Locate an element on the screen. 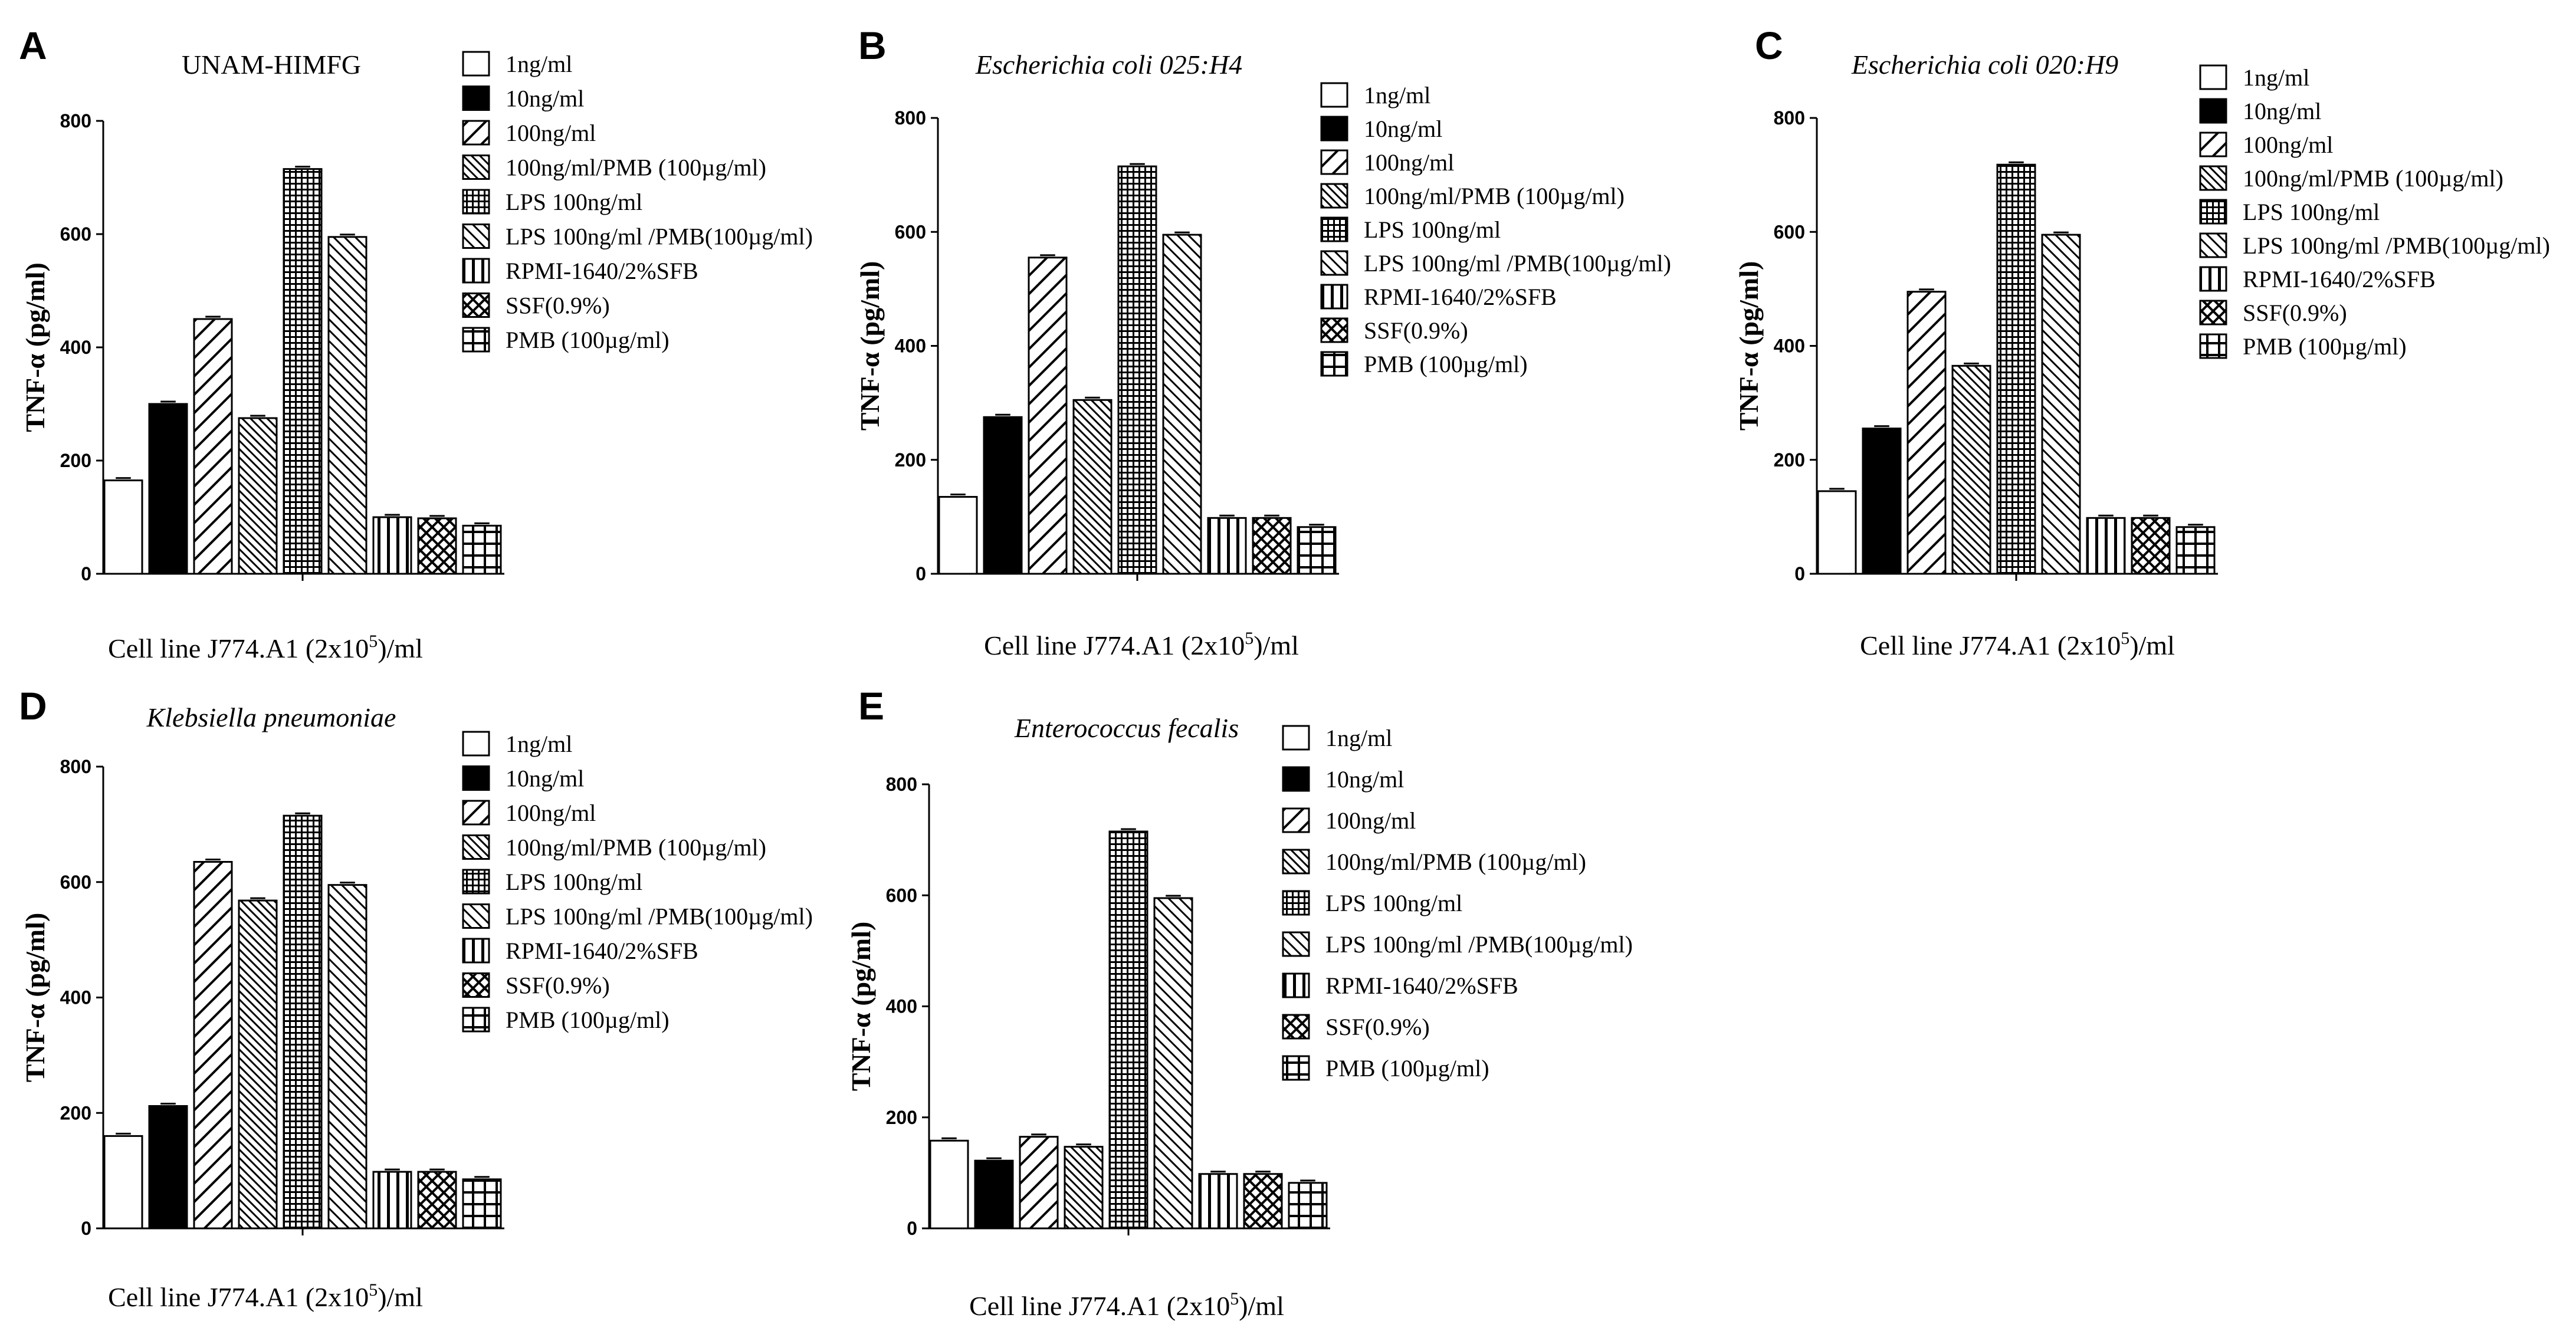  panel-letter: D is located at coordinates (33, 706).